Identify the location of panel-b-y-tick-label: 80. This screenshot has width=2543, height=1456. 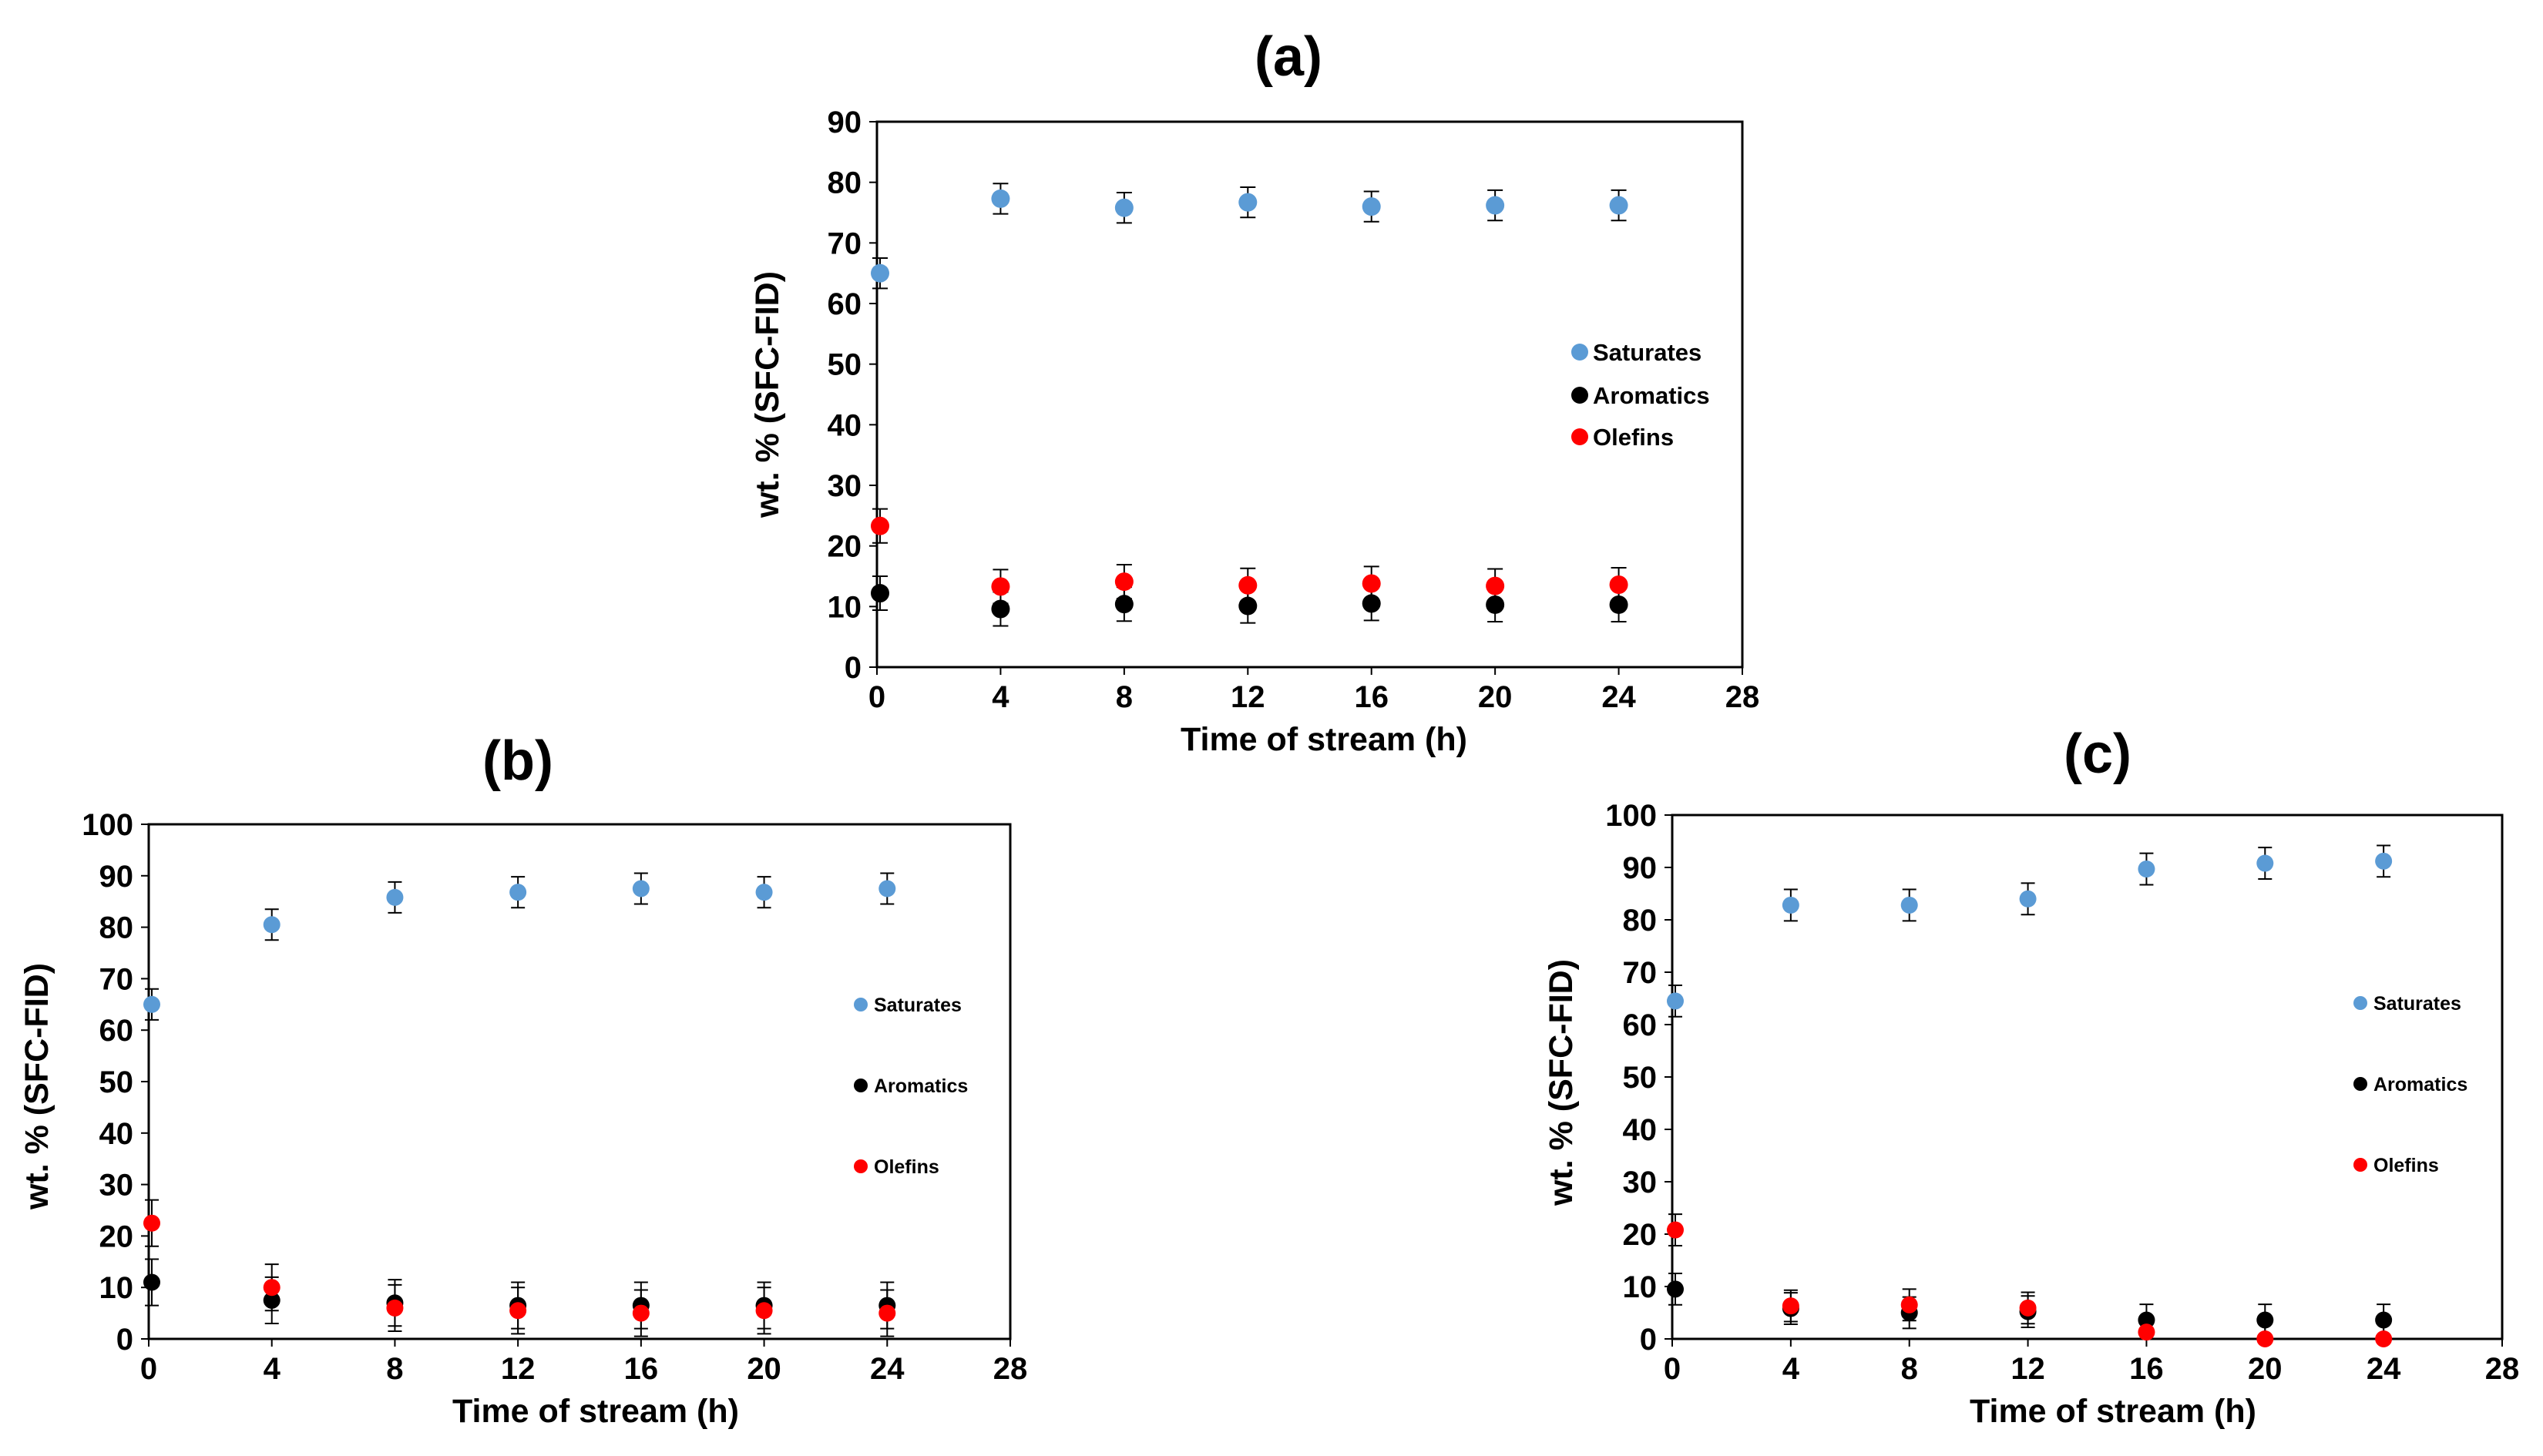
(116, 928).